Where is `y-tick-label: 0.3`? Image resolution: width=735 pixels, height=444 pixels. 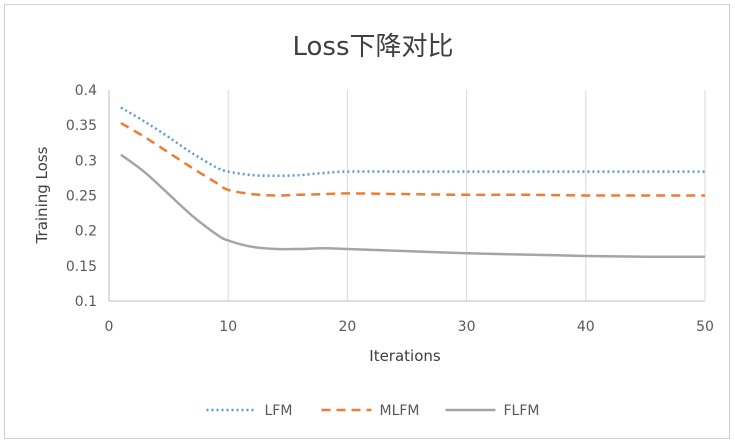 y-tick-label: 0.3 is located at coordinates (86, 161).